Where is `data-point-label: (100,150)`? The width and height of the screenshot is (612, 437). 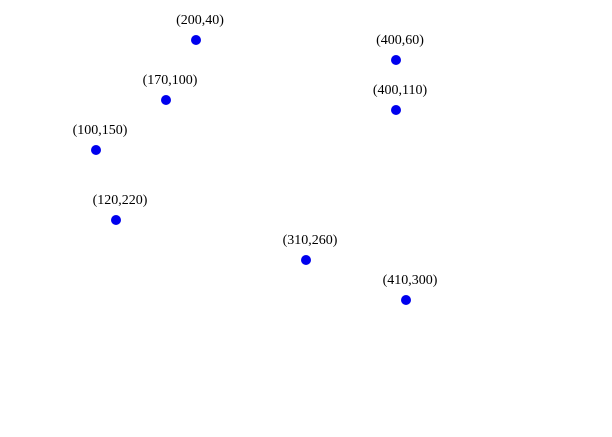 data-point-label: (100,150) is located at coordinates (100, 130).